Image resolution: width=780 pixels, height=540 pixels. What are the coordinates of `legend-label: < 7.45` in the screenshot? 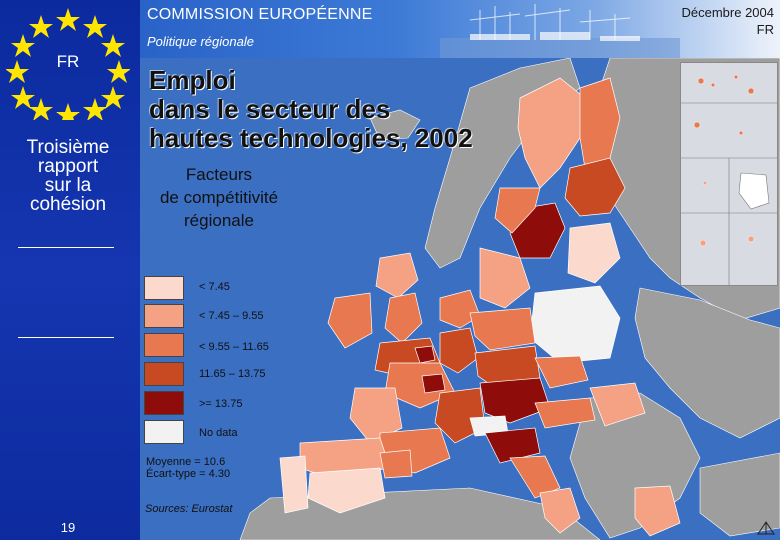 It's located at (214, 287).